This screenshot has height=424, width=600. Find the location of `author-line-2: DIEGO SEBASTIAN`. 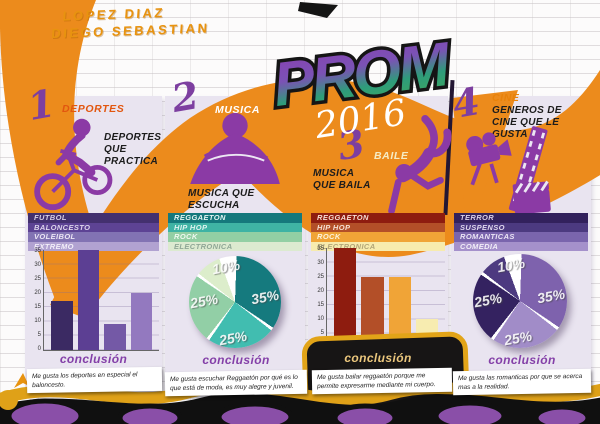

author-line-2: DIEGO SEBASTIAN is located at coordinates (130, 30).